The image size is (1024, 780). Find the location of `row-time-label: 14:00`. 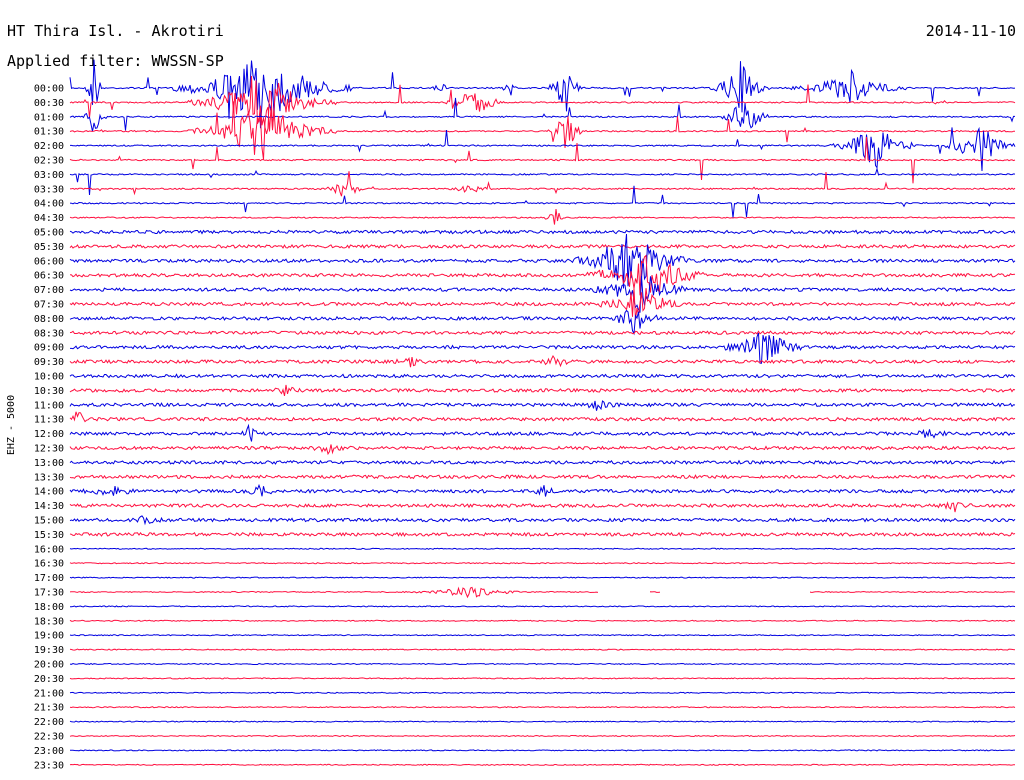

row-time-label: 14:00 is located at coordinates (49, 492).